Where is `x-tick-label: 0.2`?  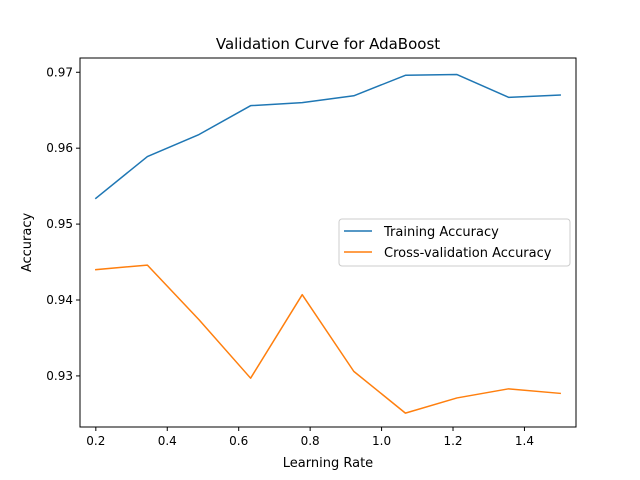 x-tick-label: 0.2 is located at coordinates (95, 441).